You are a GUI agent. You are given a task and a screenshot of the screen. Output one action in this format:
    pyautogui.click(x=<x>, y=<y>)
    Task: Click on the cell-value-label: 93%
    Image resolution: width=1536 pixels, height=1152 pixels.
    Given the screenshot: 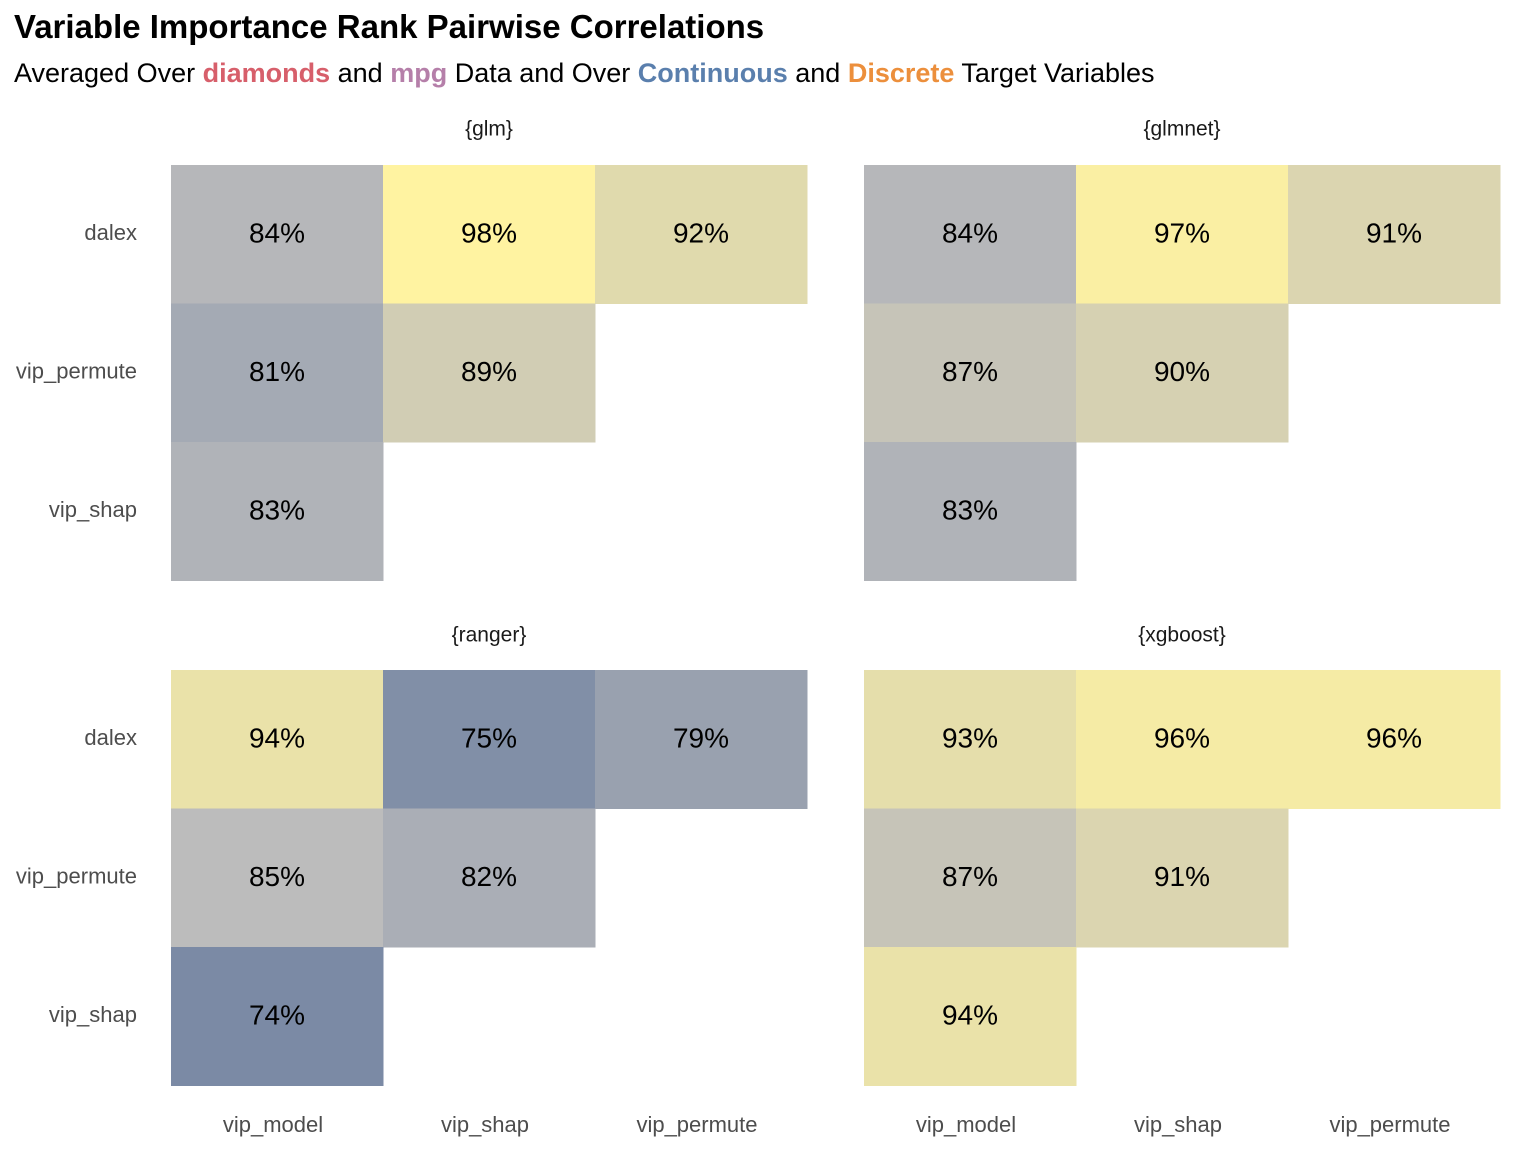 What is the action you would take?
    pyautogui.click(x=970, y=738)
    